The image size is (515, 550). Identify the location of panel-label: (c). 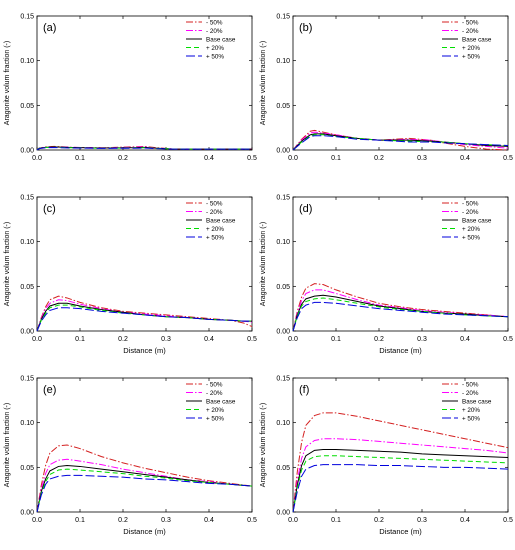
(49, 209).